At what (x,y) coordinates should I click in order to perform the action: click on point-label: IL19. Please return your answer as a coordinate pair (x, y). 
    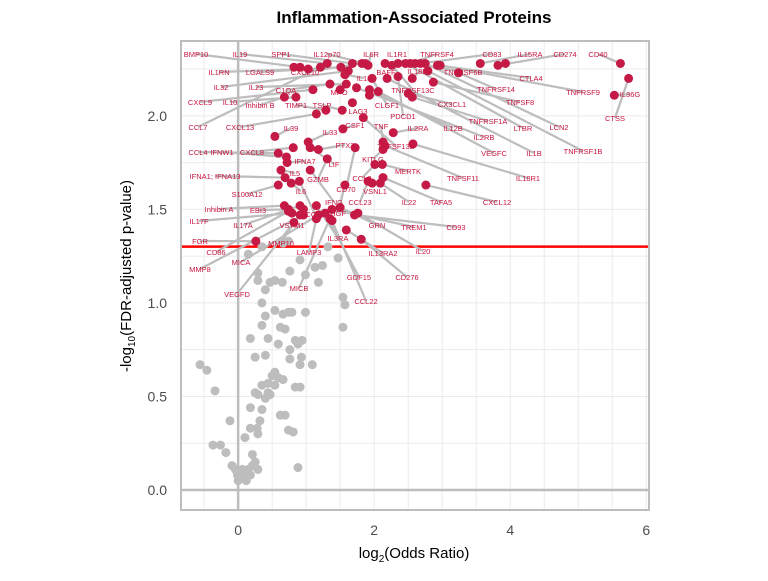
    Looking at the image, I should click on (240, 54).